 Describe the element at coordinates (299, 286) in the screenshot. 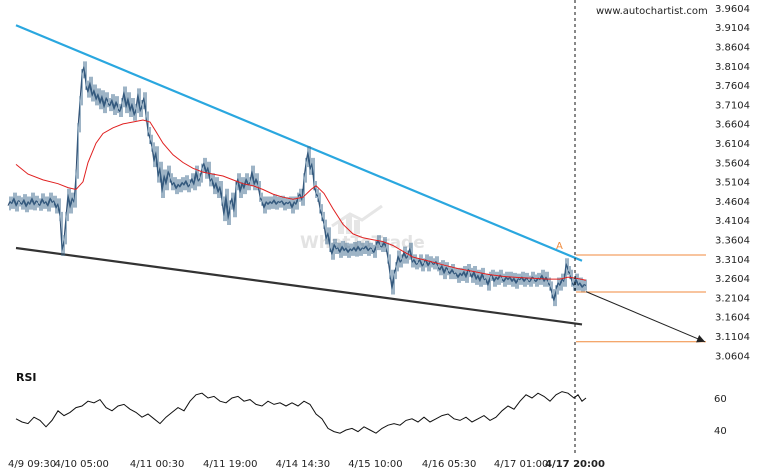

I see `support-trendline` at that location.